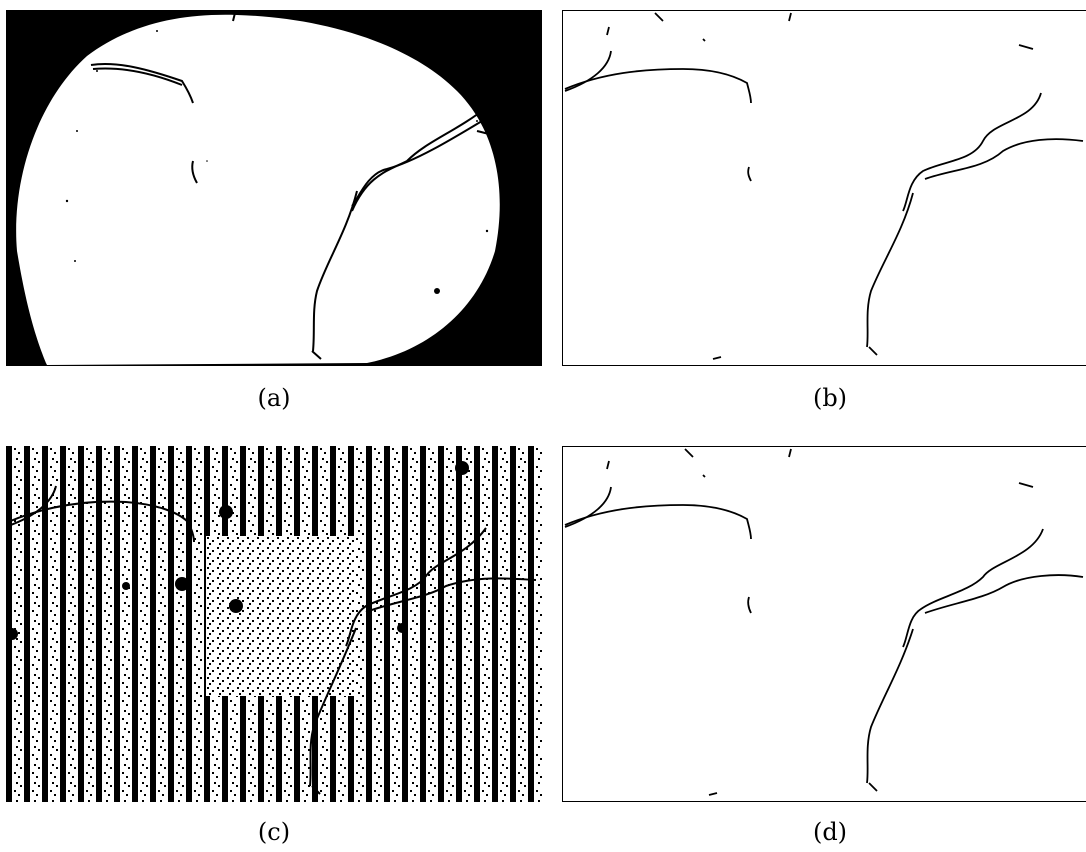 The width and height of the screenshot is (1086, 852). What do you see at coordinates (830, 832) in the screenshot?
I see `caption-d: (d)` at bounding box center [830, 832].